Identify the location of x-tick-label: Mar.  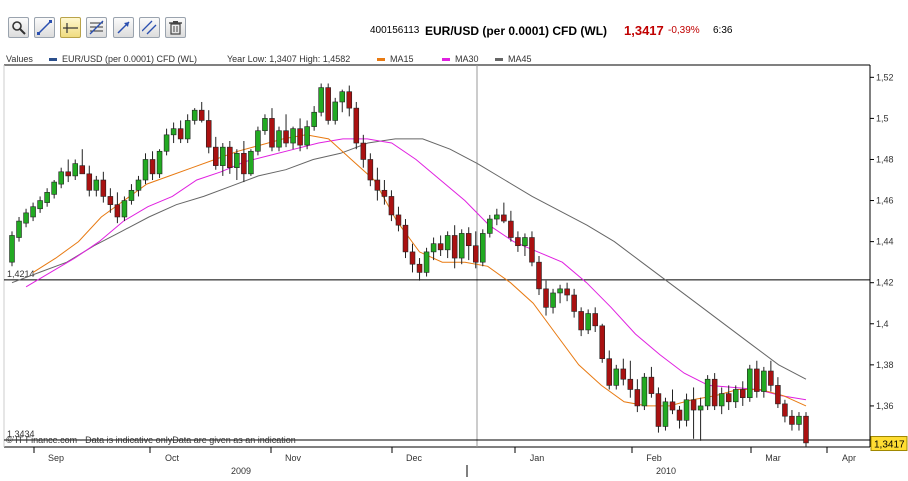
(773, 458).